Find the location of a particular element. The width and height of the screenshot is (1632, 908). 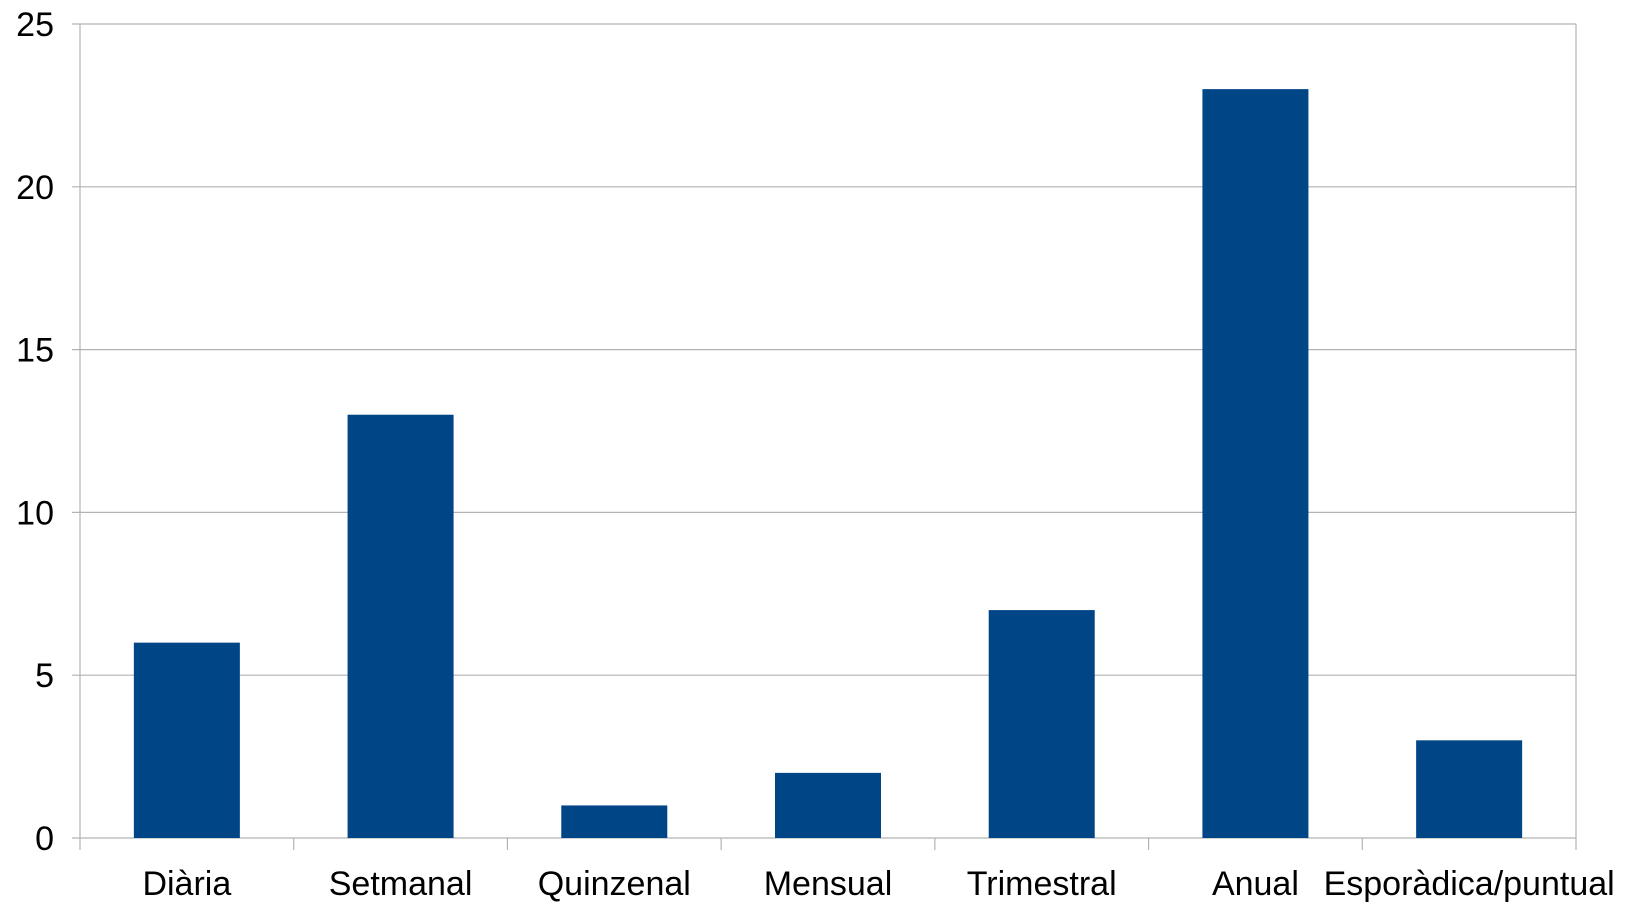

x-tick-label: Setmanal is located at coordinates (401, 884).